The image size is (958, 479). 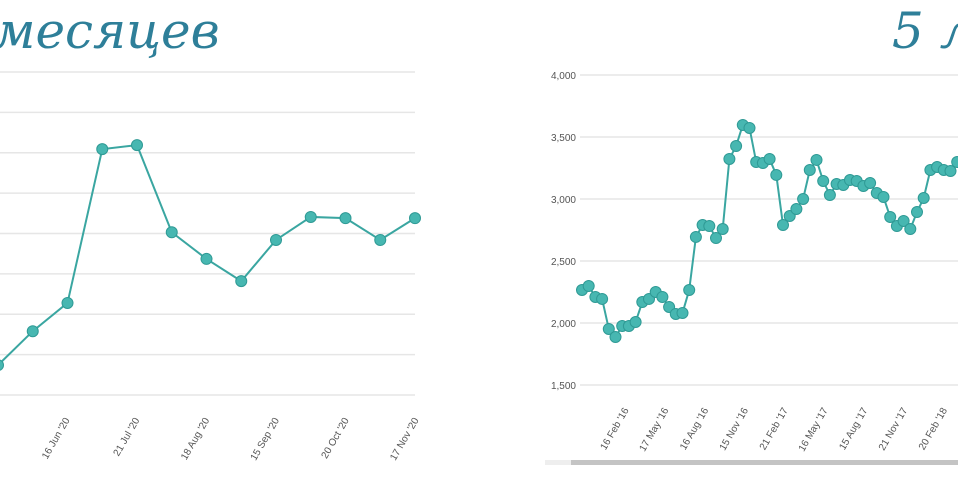 I want to click on x-tick-label: 21 Feb '17, so click(x=774, y=429).